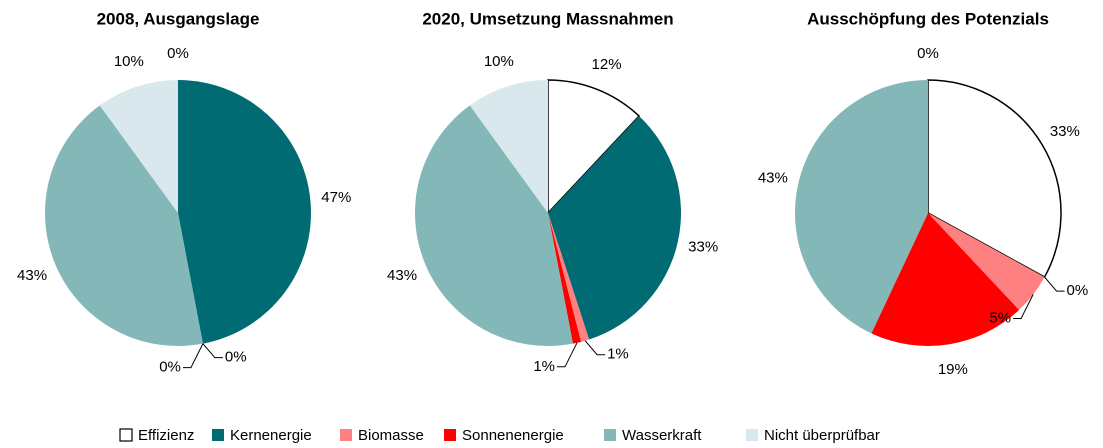  I want to click on data-label: 12%, so click(607, 64).